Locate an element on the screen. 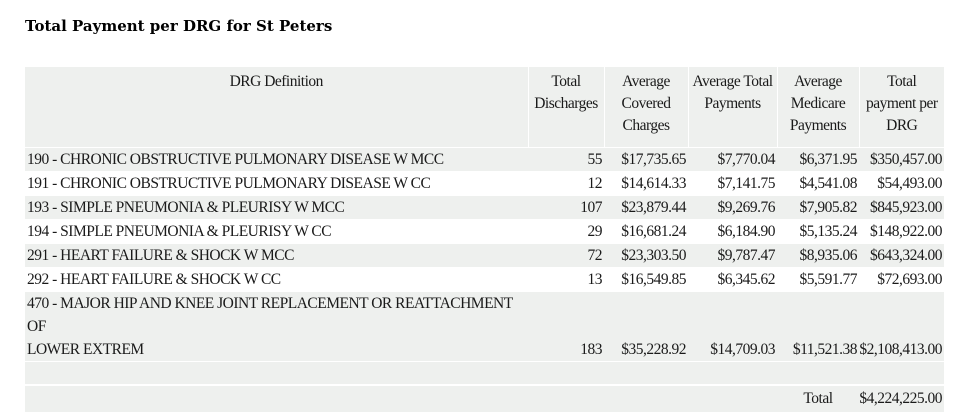 The image size is (956, 412). header-text-line: Discharges is located at coordinates (566, 103).